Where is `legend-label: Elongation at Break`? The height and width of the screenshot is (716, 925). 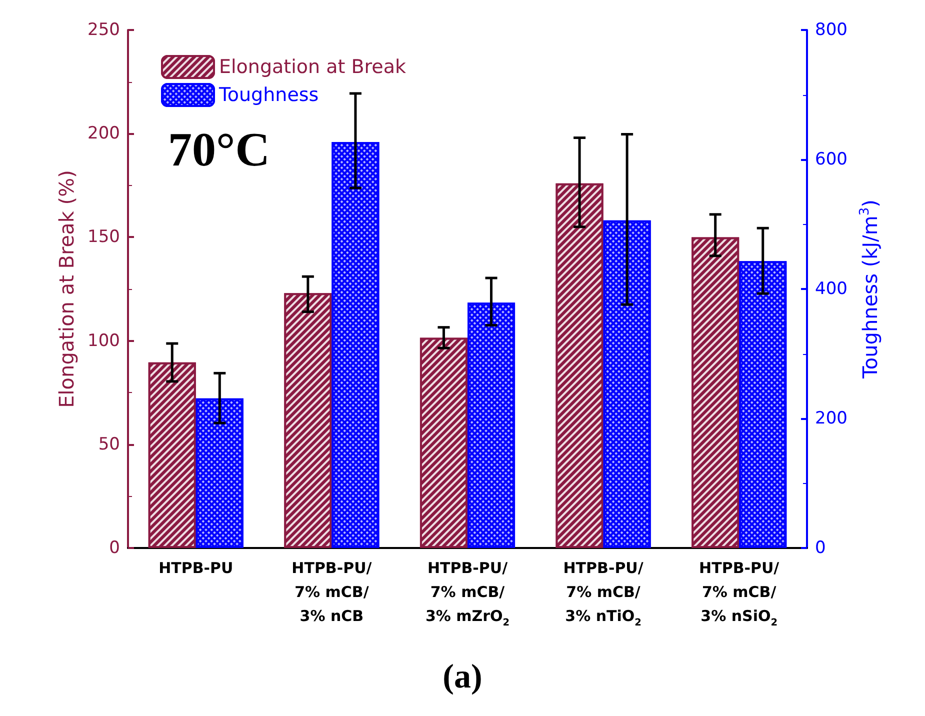
legend-label: Elongation at Break is located at coordinates (312, 67).